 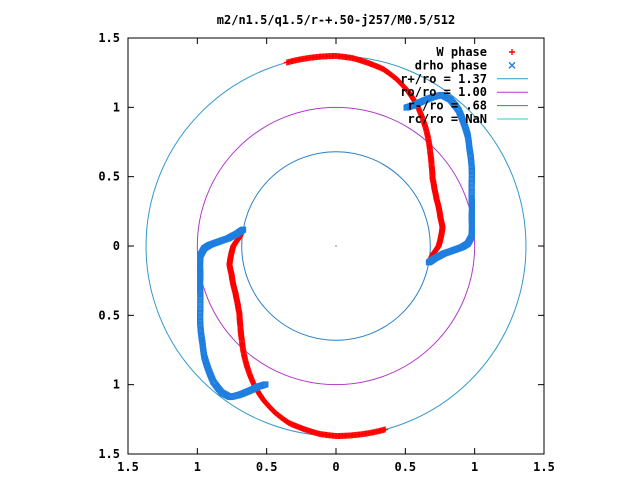 What do you see at coordinates (461, 52) in the screenshot?
I see `legend-label: W phase` at bounding box center [461, 52].